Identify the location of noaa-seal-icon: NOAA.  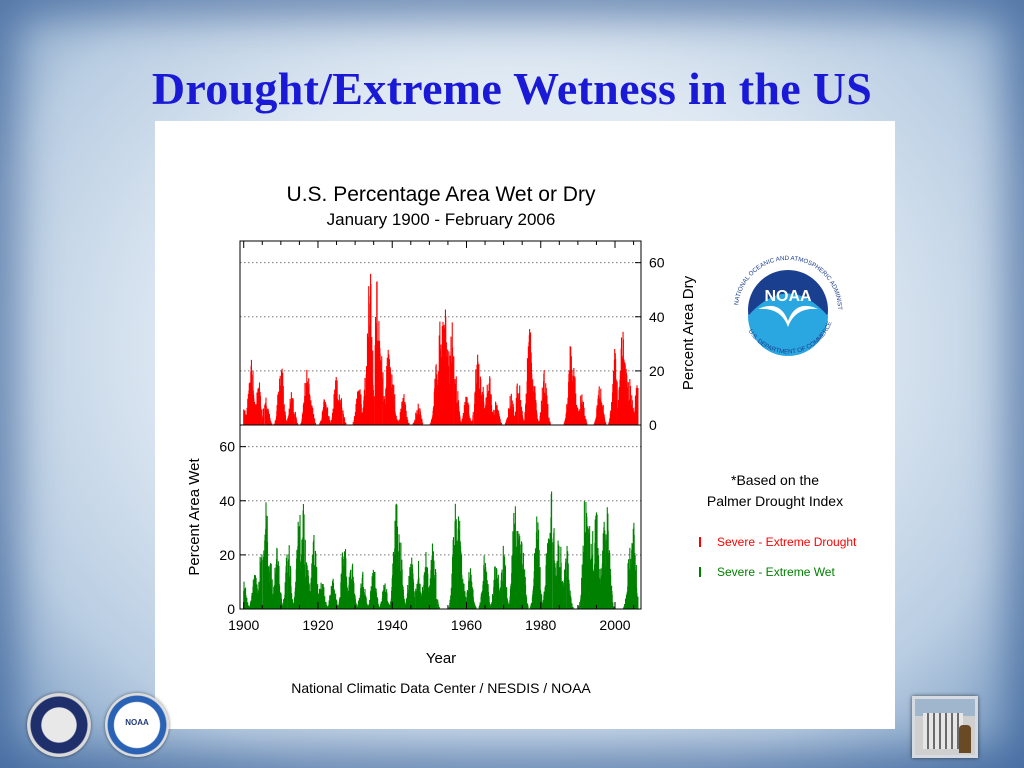
(137, 725).